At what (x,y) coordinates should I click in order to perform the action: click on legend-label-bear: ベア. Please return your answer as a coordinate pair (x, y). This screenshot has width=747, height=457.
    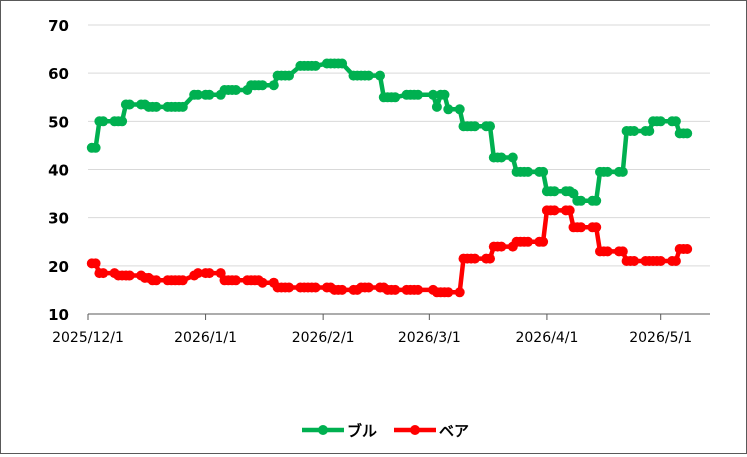
    Looking at the image, I should click on (454, 431).